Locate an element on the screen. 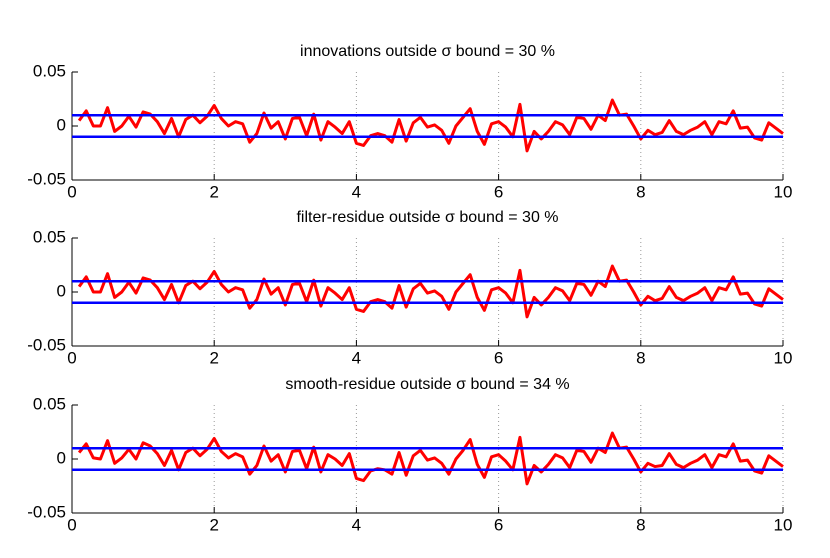  subplot-title: filter-residue outside σ bound = 30 % is located at coordinates (427, 217).